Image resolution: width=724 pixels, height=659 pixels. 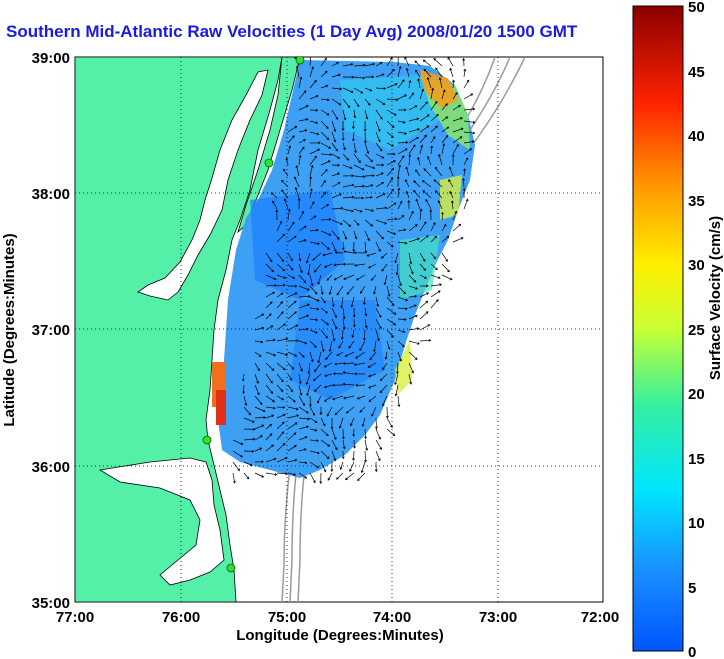 I want to click on colorbar-ticks: 0 5 10 15 20 25 30 35 40 45 50, so click(x=696, y=329).